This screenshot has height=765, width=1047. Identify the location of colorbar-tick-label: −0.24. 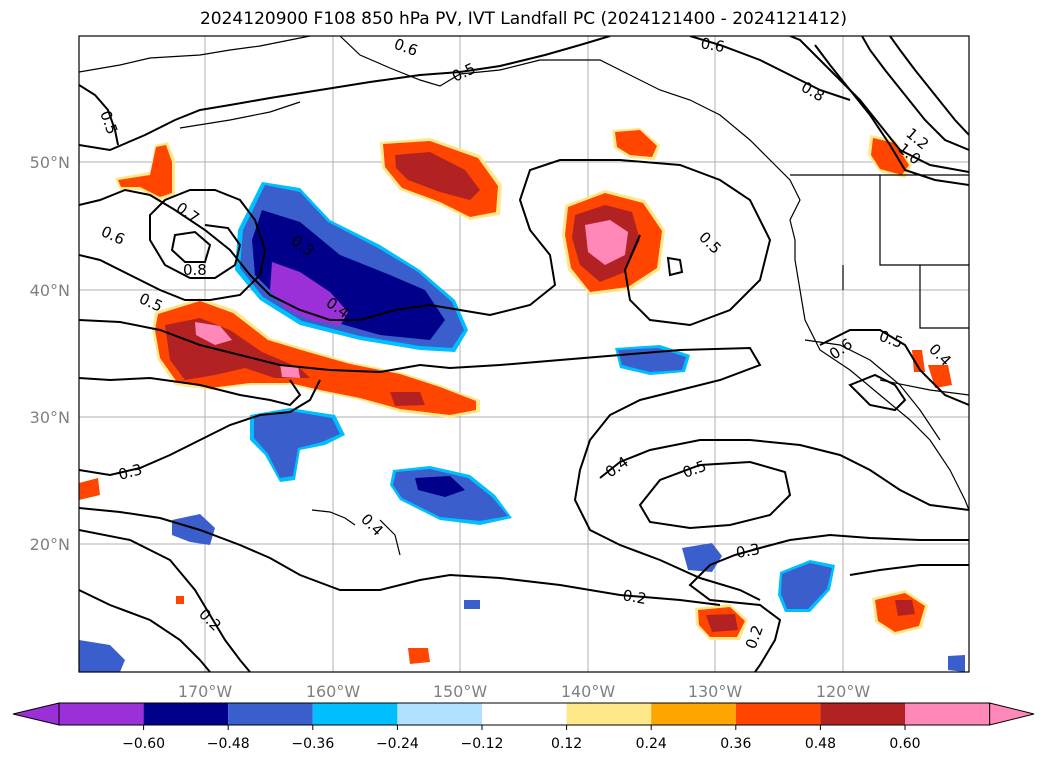
(397, 744).